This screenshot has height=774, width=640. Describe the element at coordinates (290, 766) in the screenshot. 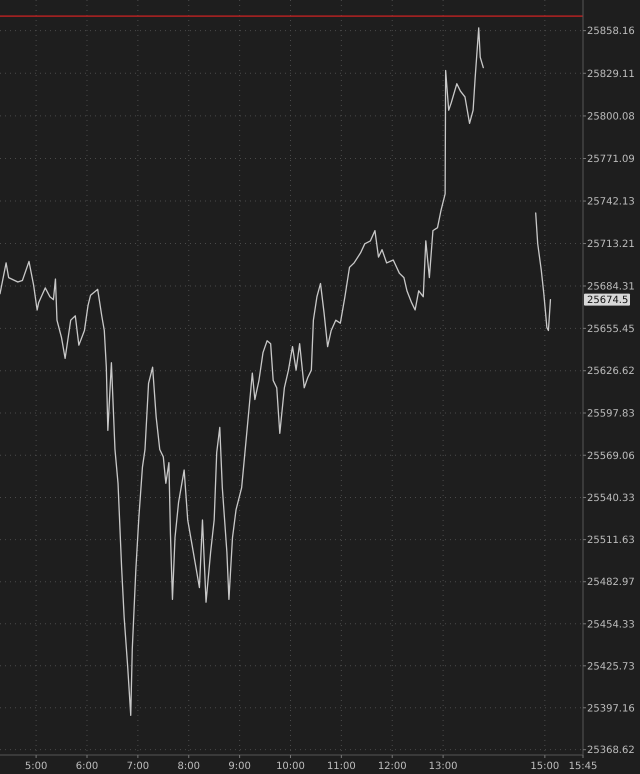

I see `x-tick-label: 10:00` at that location.